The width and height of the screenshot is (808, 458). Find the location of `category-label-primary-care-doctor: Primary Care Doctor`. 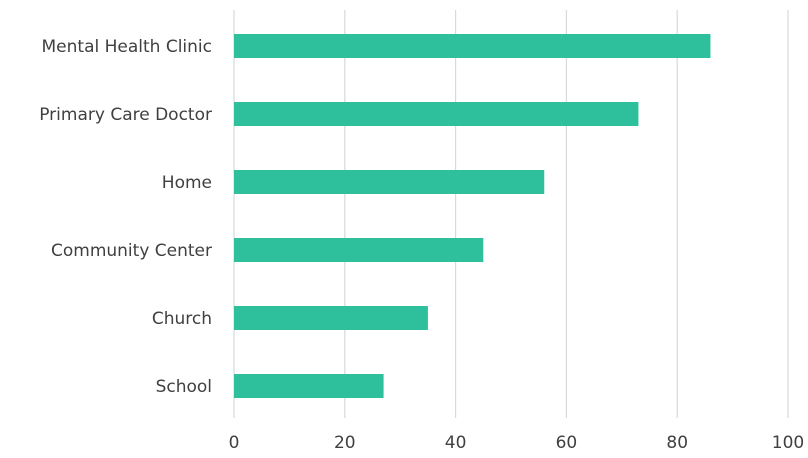

category-label-primary-care-doctor: Primary Care Doctor is located at coordinates (125, 115).